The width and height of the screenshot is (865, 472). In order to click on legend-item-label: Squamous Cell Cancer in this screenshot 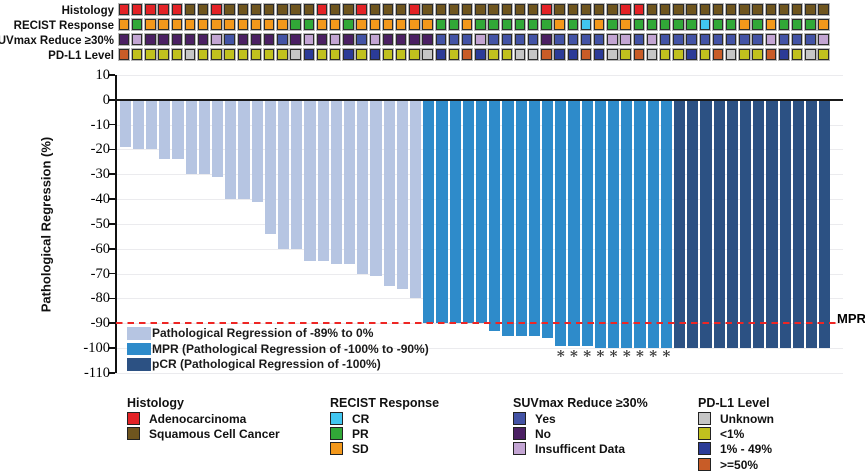, I will do `click(214, 434)`.